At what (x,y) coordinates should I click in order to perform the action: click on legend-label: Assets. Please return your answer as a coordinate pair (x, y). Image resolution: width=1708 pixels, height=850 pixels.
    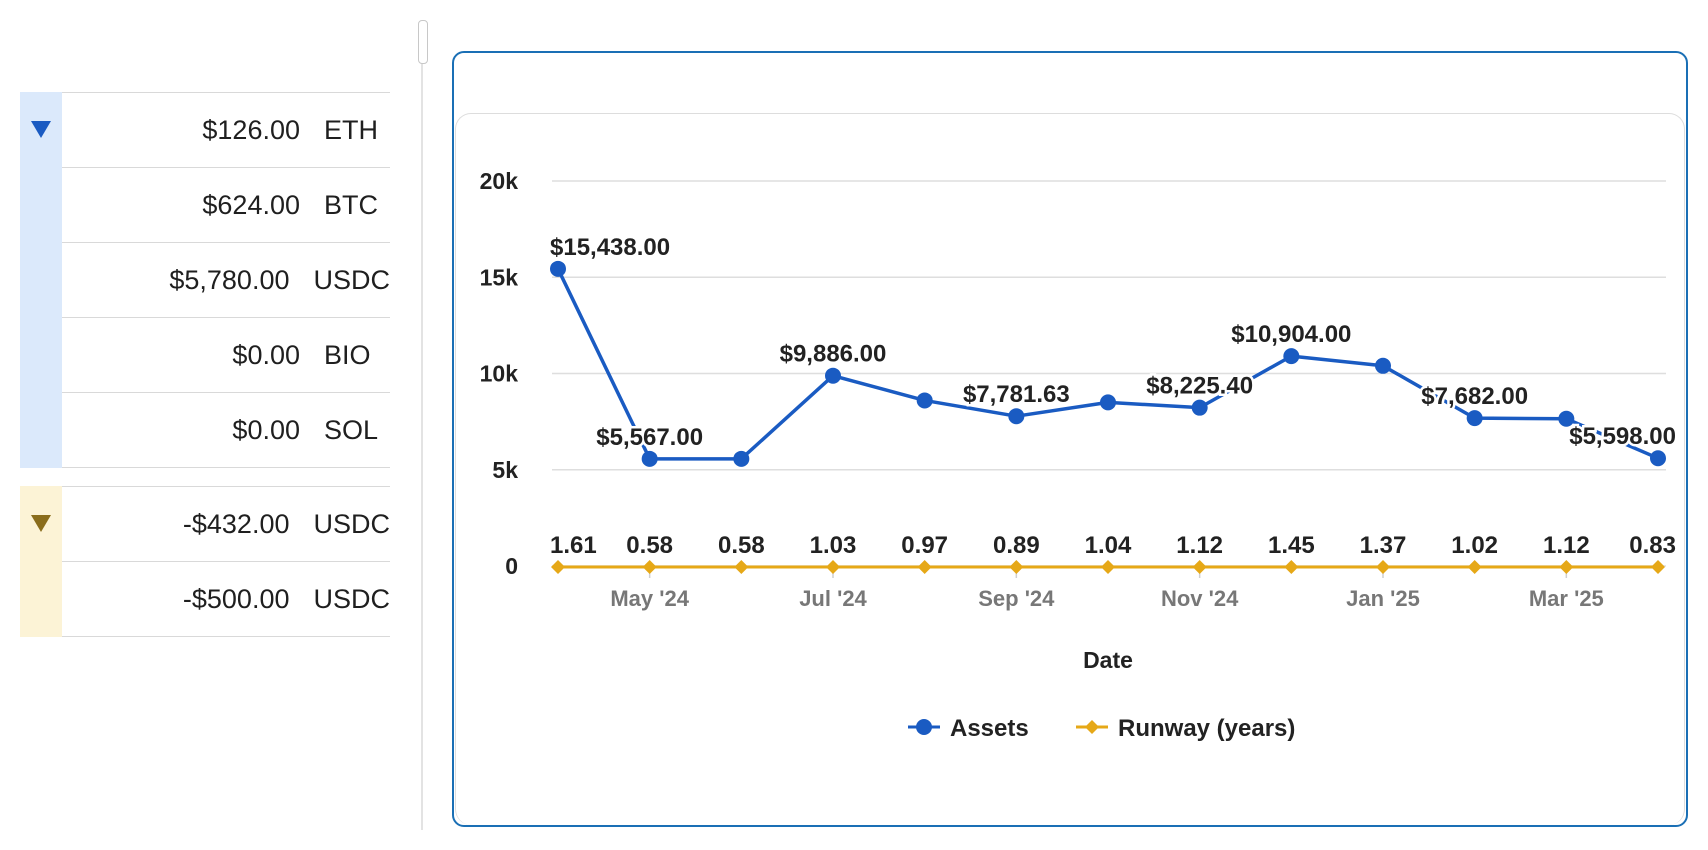
    Looking at the image, I should click on (989, 728).